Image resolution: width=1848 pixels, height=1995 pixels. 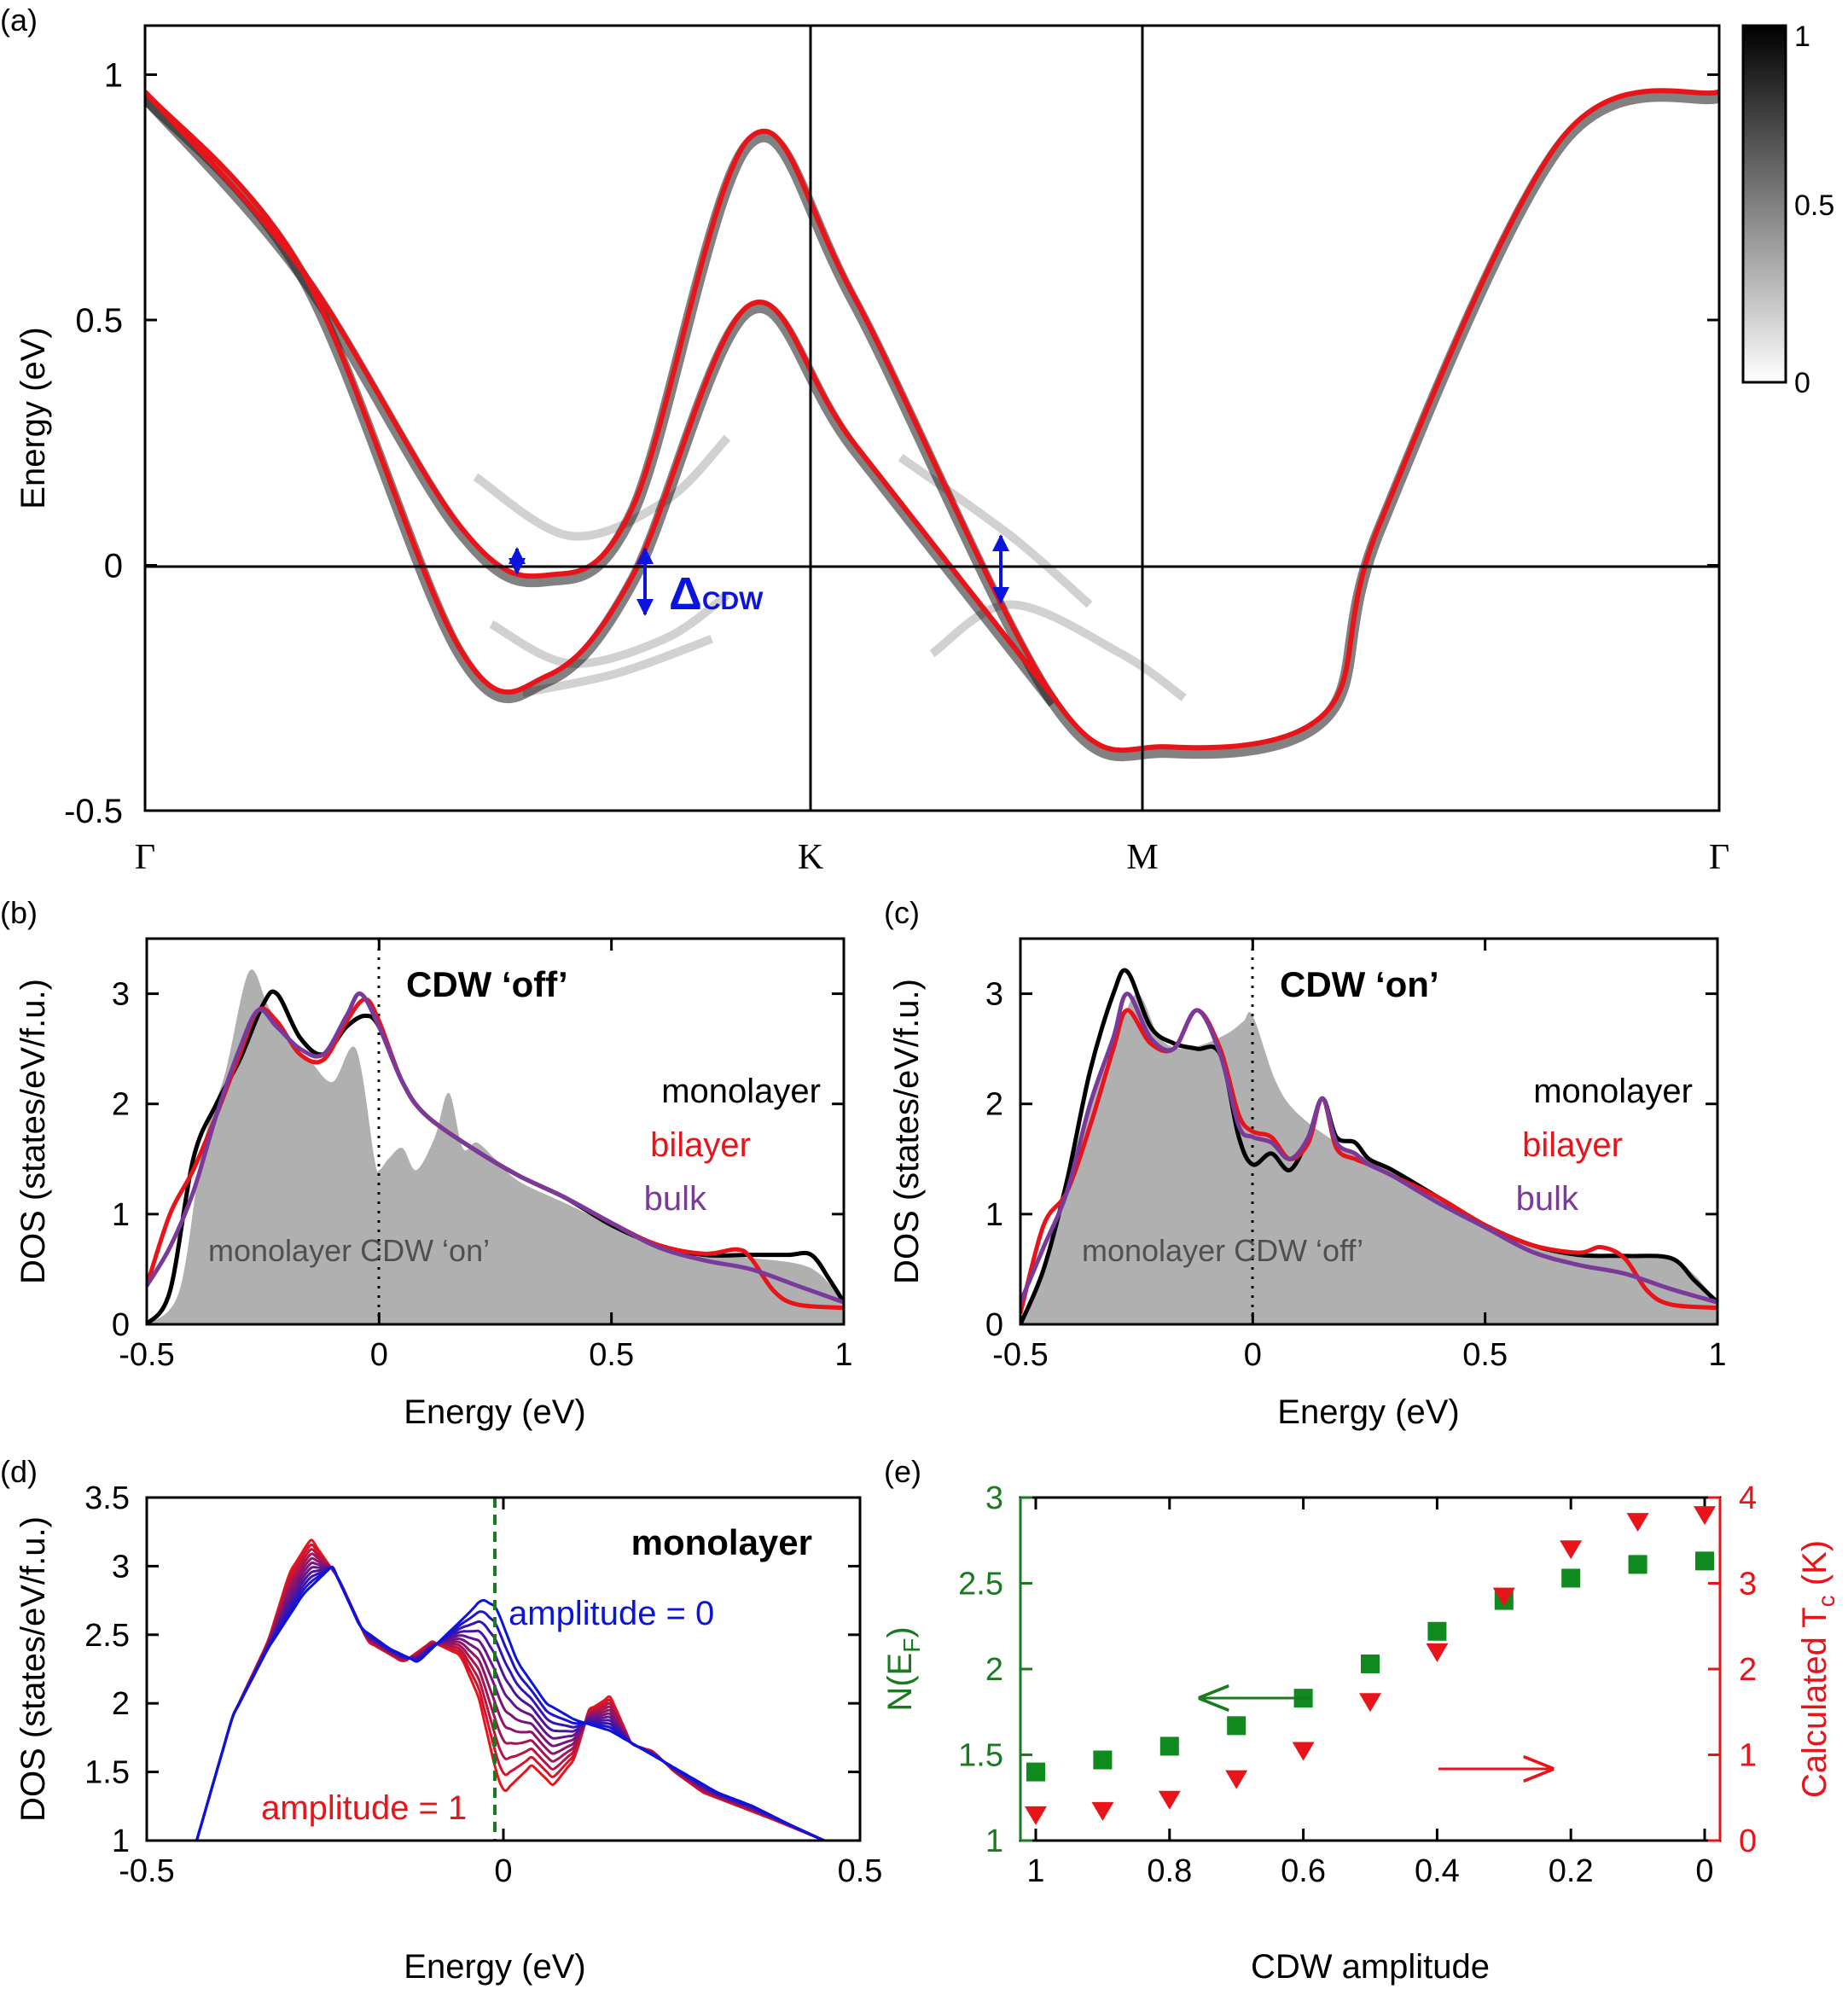 I want to click on panel-c-curves, so click(x=1368, y=1146).